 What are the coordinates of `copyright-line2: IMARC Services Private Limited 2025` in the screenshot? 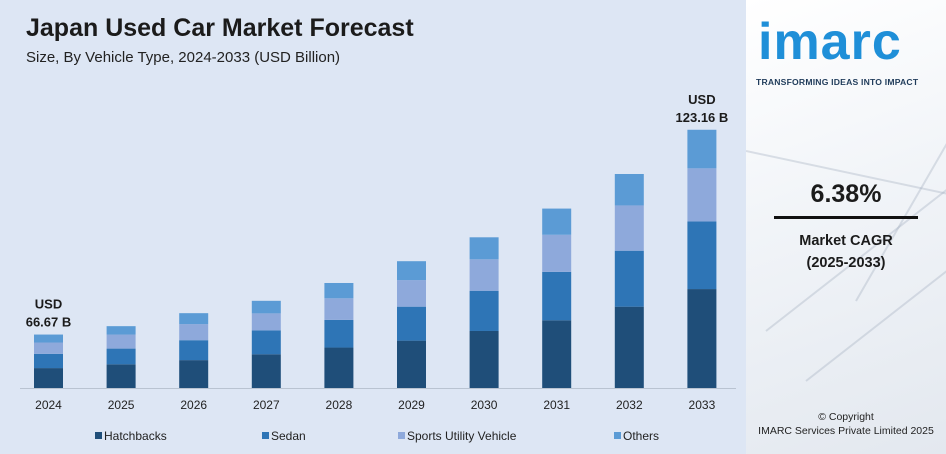 It's located at (846, 431).